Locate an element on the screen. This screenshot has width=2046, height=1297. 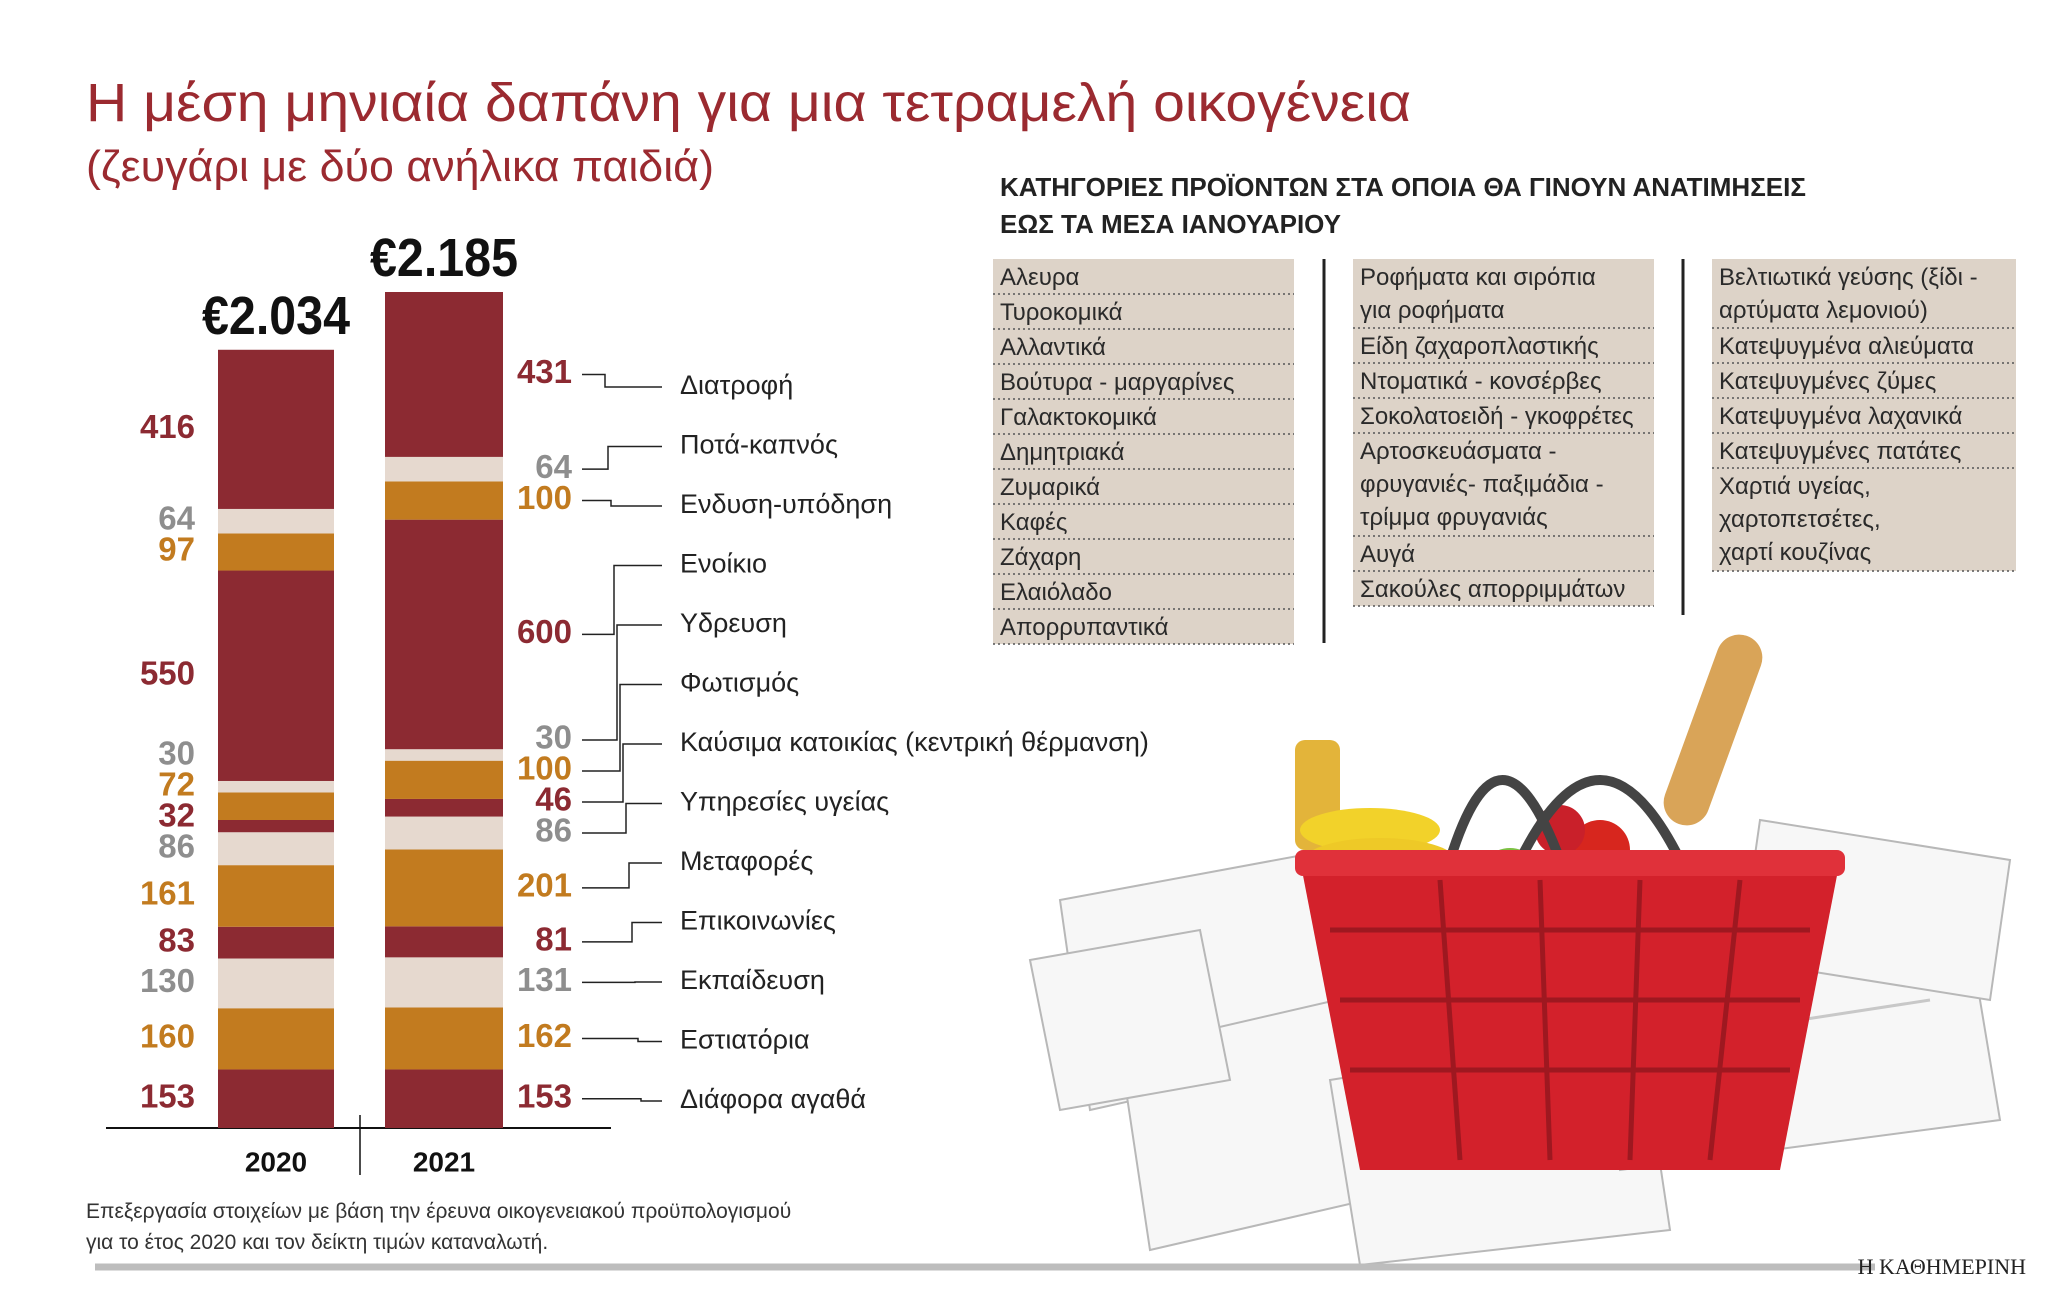
value-label: 131 is located at coordinates (544, 979).